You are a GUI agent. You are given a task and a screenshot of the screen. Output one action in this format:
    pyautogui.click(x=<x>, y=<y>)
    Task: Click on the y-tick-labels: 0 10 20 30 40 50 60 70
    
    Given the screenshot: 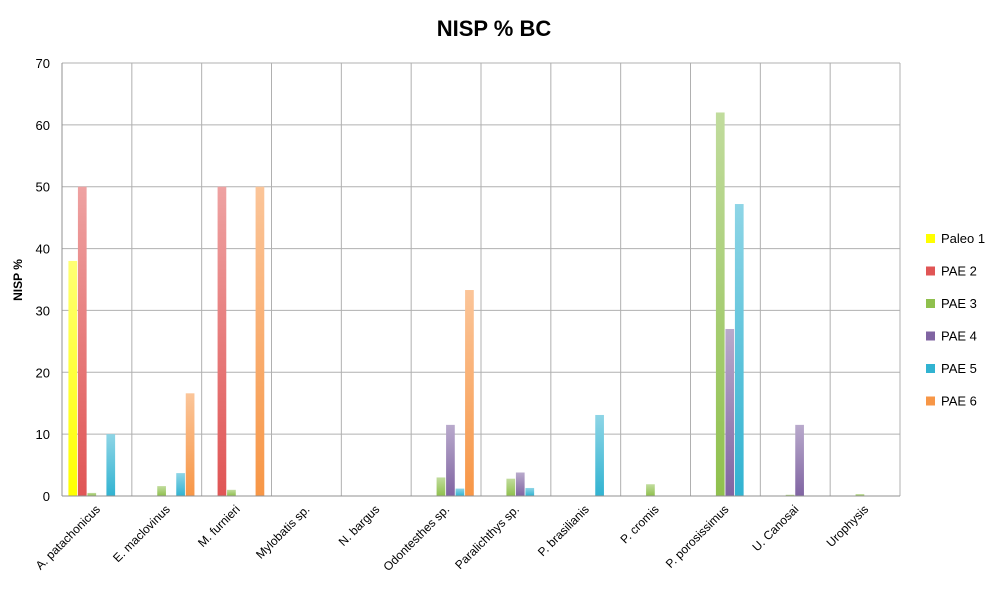 What is the action you would take?
    pyautogui.click(x=43, y=280)
    